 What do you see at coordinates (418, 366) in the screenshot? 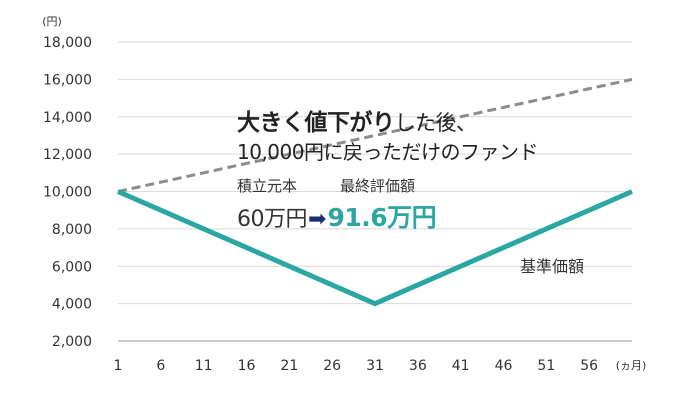
I see `x-tick-label: 36` at bounding box center [418, 366].